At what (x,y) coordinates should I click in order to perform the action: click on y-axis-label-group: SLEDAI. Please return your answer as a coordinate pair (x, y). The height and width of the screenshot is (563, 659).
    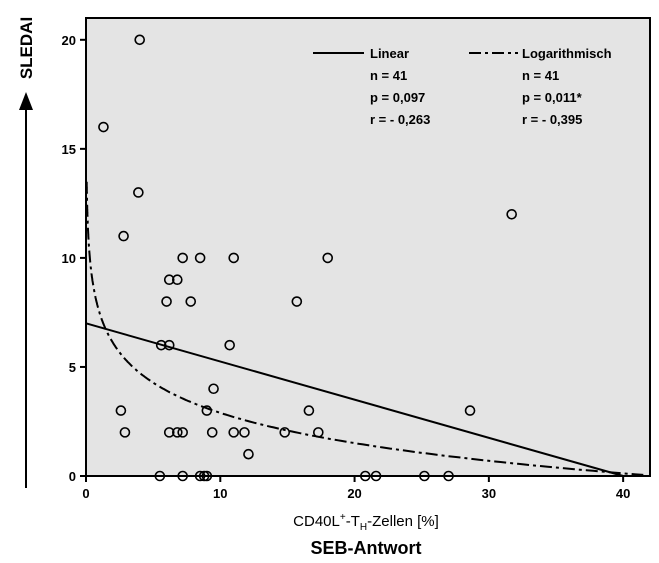
    Looking at the image, I should click on (26, 252).